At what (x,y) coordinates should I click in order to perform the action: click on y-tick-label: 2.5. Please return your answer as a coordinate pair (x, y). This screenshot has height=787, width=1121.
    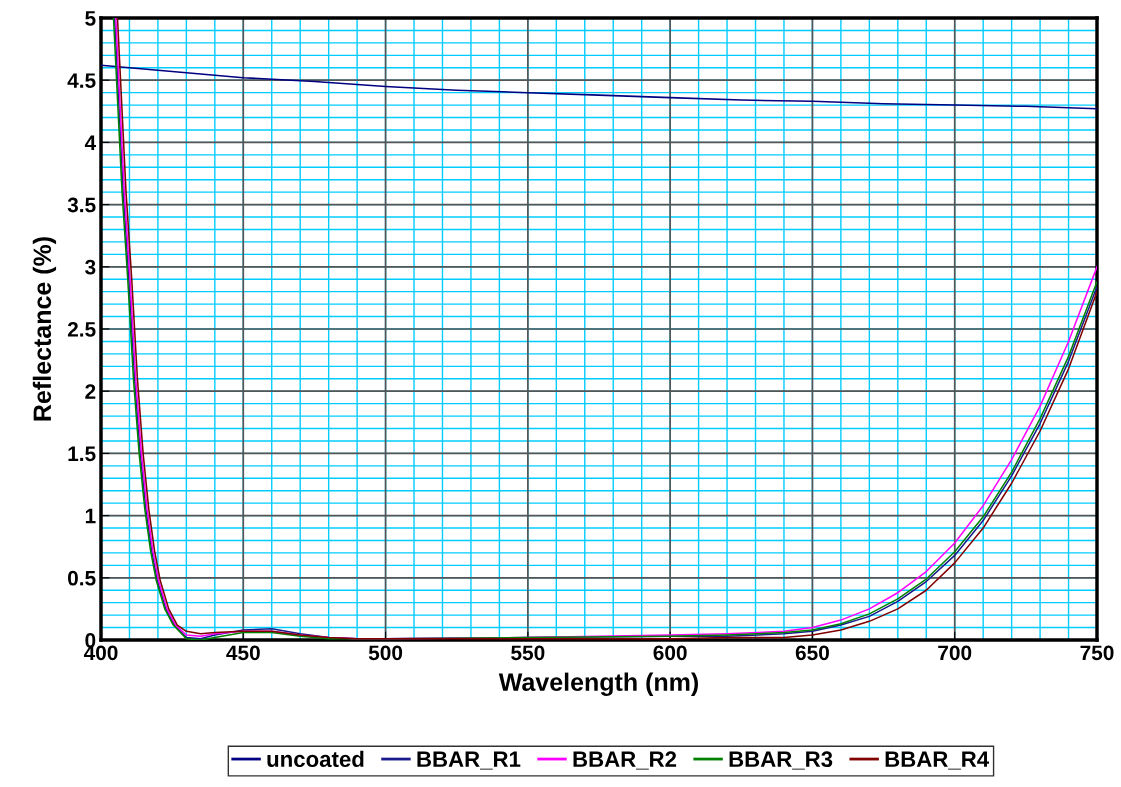
    Looking at the image, I should click on (81, 329).